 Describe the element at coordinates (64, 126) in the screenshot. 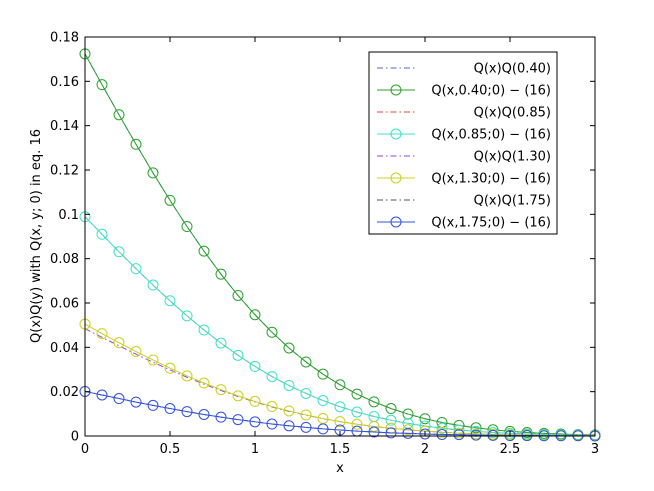

I see `y-tick-label: 0.14` at that location.